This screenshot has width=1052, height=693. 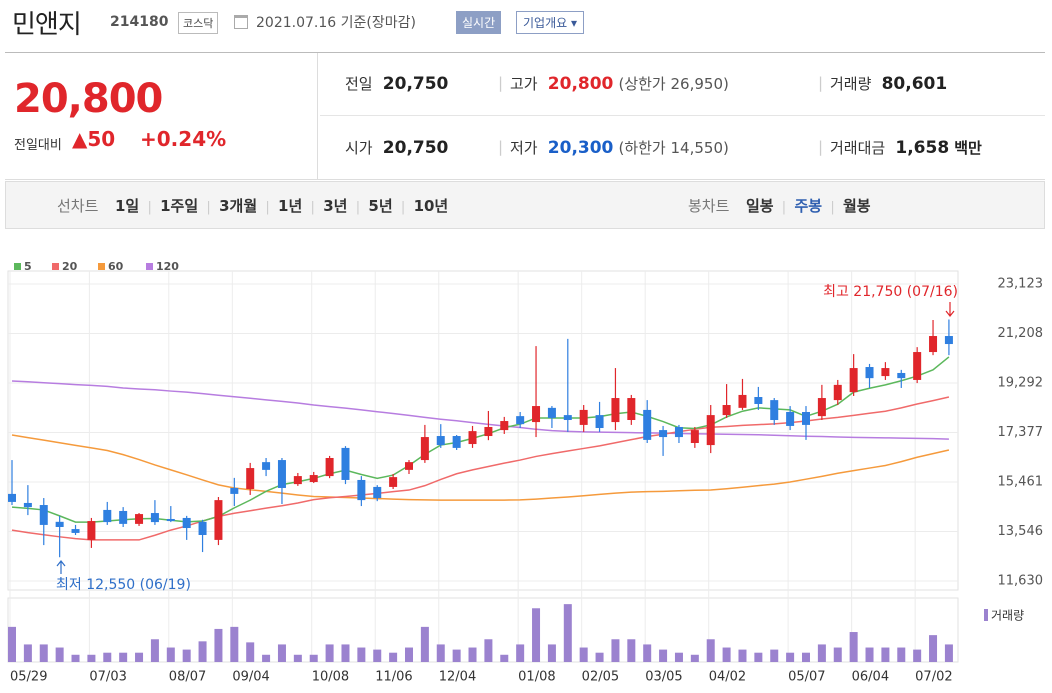 What do you see at coordinates (380, 206) in the screenshot?
I see `period-tab: 5년` at bounding box center [380, 206].